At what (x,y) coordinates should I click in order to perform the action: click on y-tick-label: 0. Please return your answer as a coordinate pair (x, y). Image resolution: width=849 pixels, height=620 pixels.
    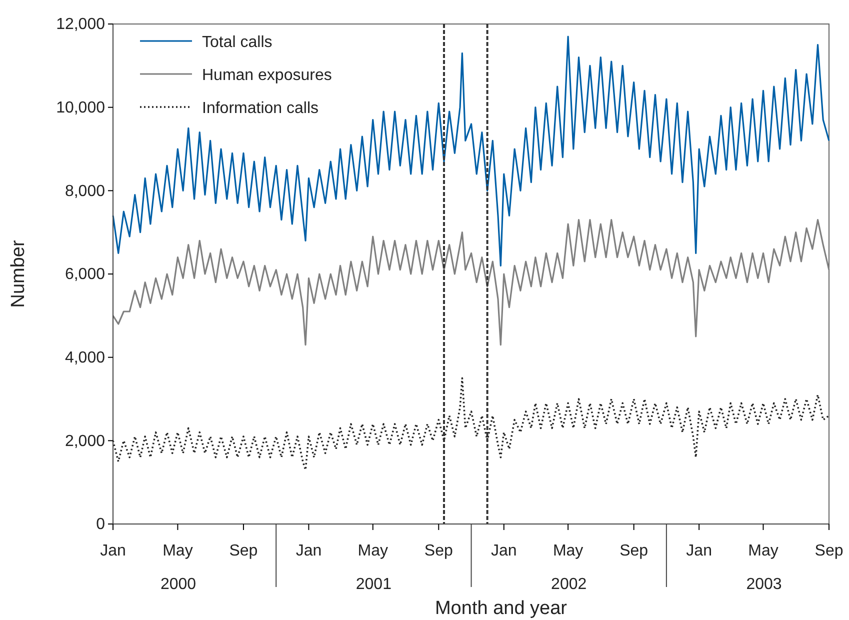
    Looking at the image, I should click on (101, 525).